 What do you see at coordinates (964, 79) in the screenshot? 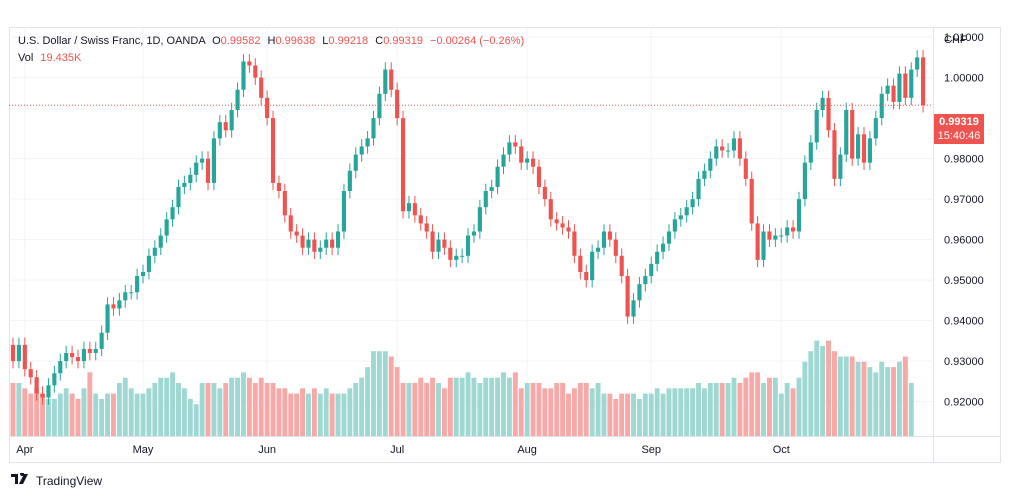
I see `price-tick-label: 1.00000` at bounding box center [964, 79].